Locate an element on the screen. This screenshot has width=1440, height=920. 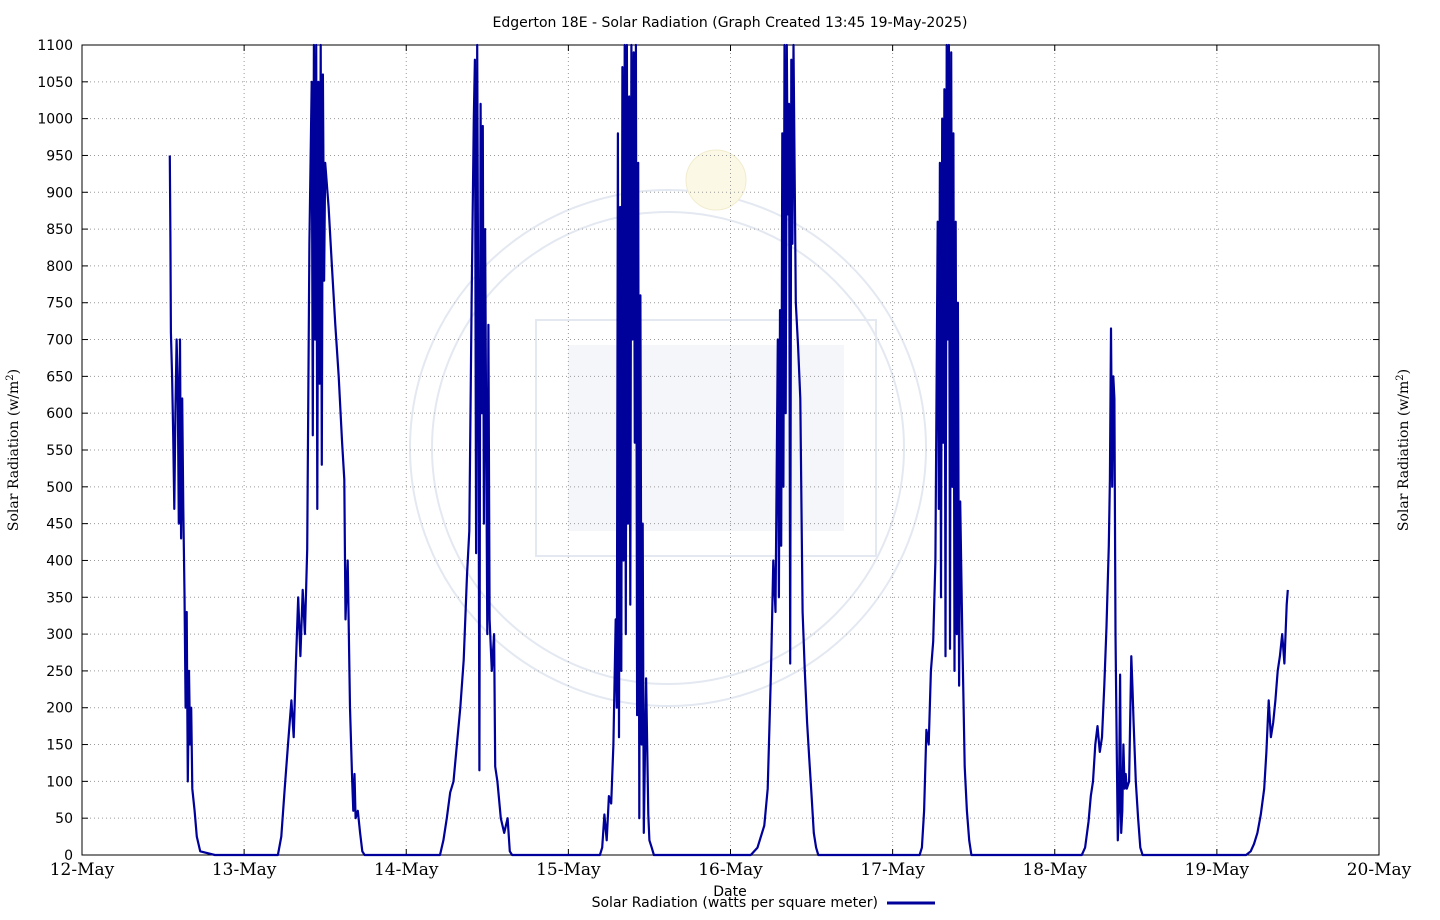
y-tick-label: 500 is located at coordinates (59, 488).